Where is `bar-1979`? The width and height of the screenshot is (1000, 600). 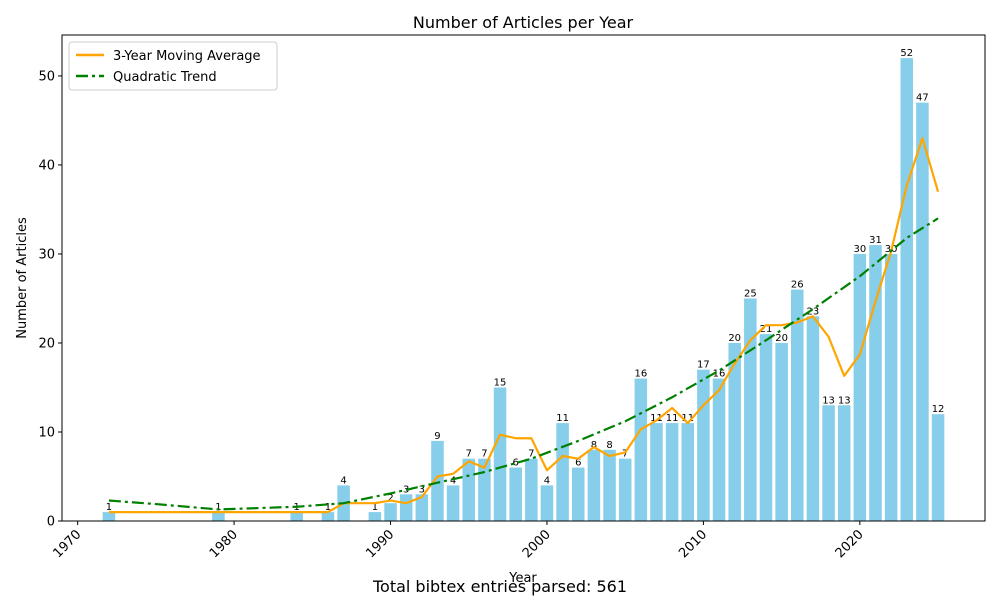
bar-1979 is located at coordinates (218, 516).